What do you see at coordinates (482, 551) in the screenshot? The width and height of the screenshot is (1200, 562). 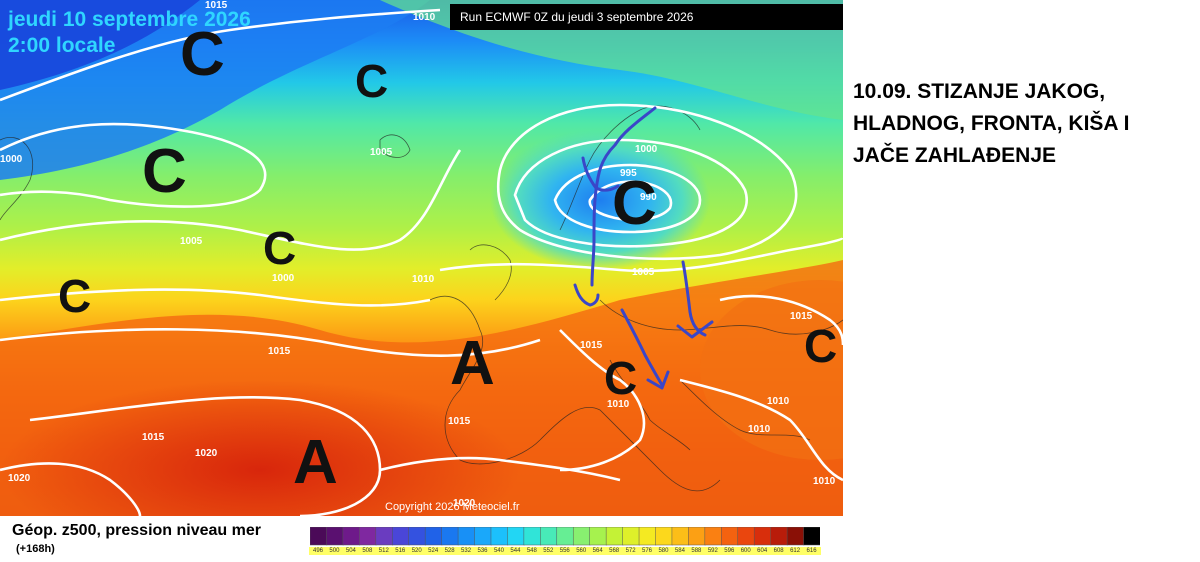 I see `scale-label: 536` at bounding box center [482, 551].